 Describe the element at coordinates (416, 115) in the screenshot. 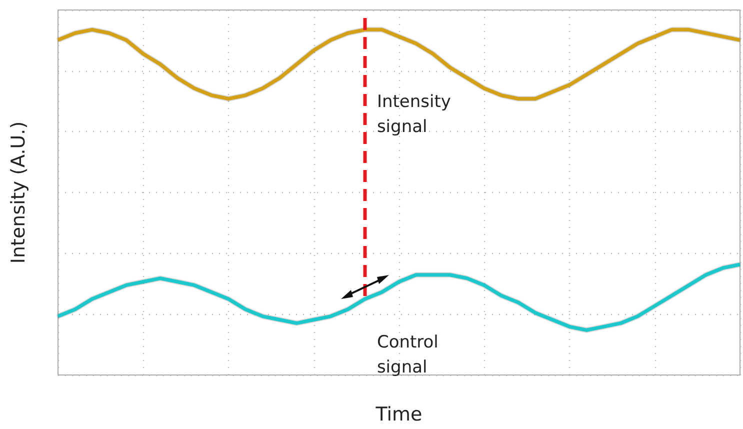

I see `series-label: Intensity signal` at that location.